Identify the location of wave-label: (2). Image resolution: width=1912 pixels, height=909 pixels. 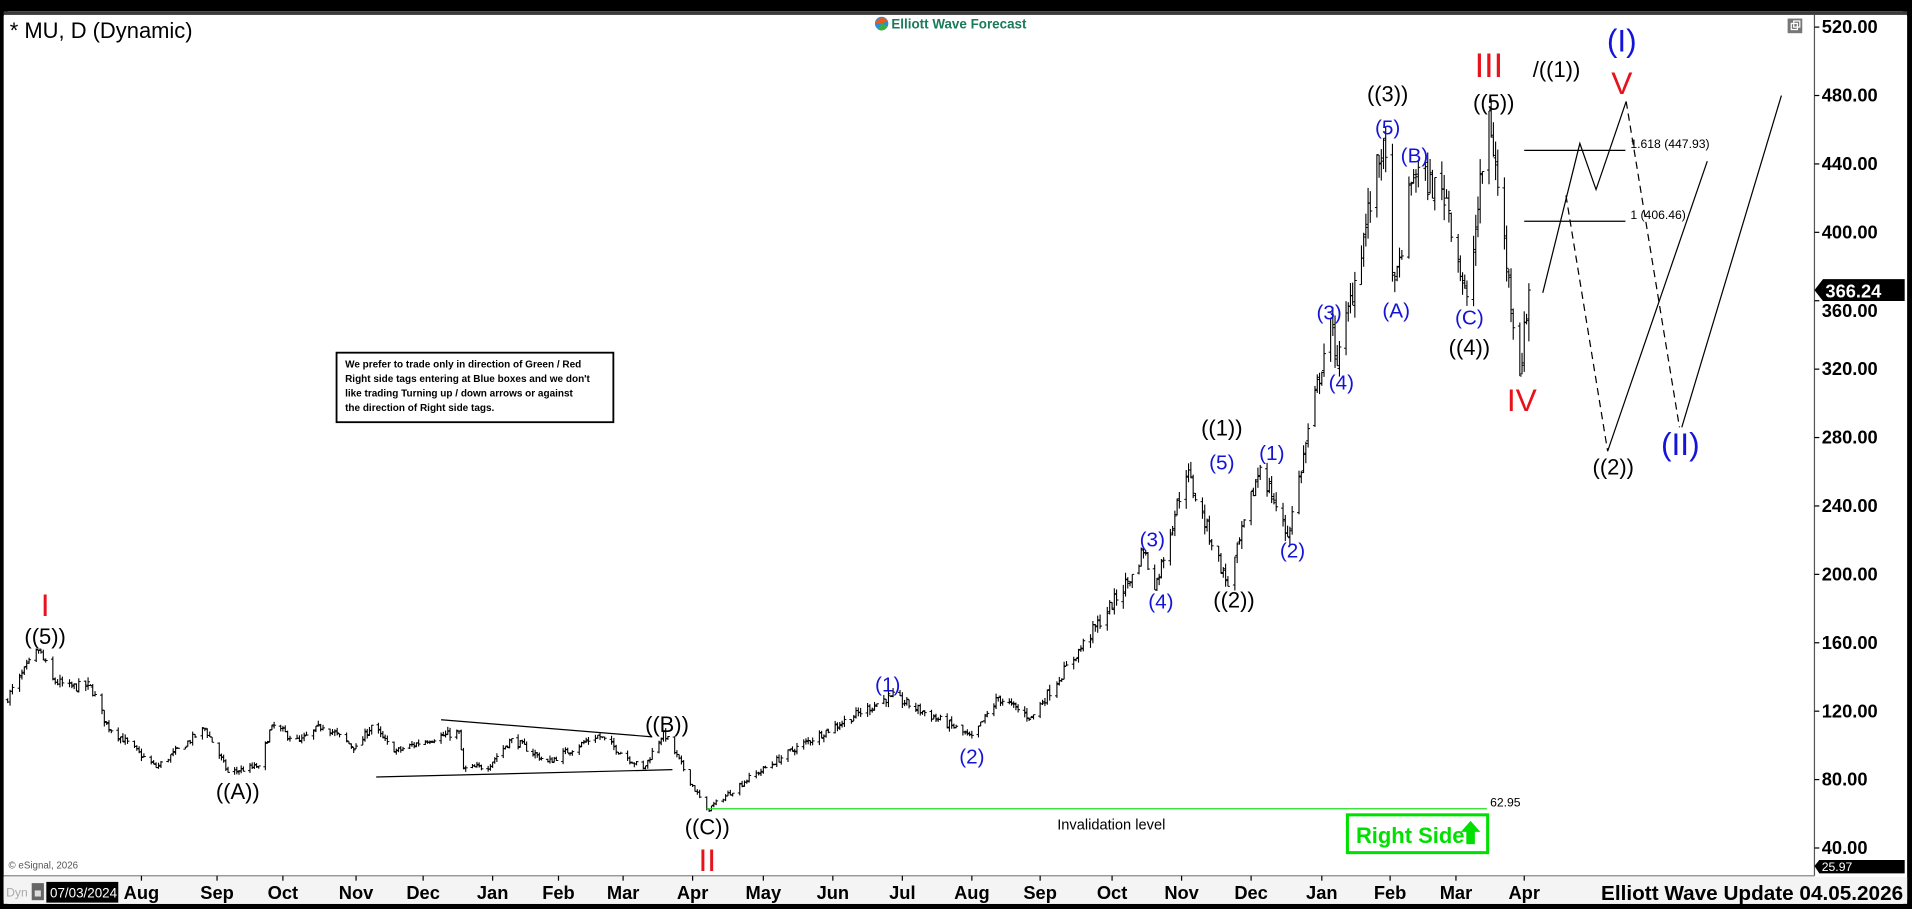
(971, 757).